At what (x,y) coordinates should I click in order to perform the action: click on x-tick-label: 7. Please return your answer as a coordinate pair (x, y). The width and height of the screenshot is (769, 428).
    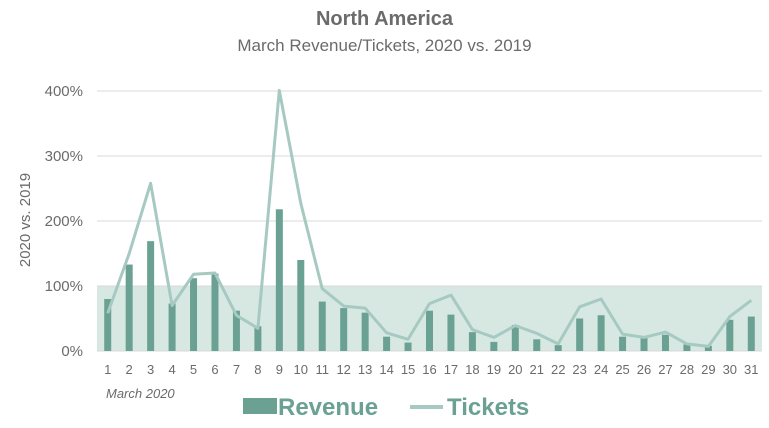
    Looking at the image, I should click on (236, 369).